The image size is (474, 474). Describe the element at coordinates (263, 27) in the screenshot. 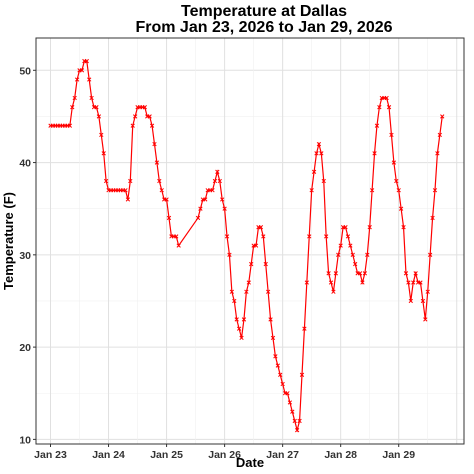

I see `chart-subtitle: From Jan 23, 2026 to Jan 29, 2026` at that location.